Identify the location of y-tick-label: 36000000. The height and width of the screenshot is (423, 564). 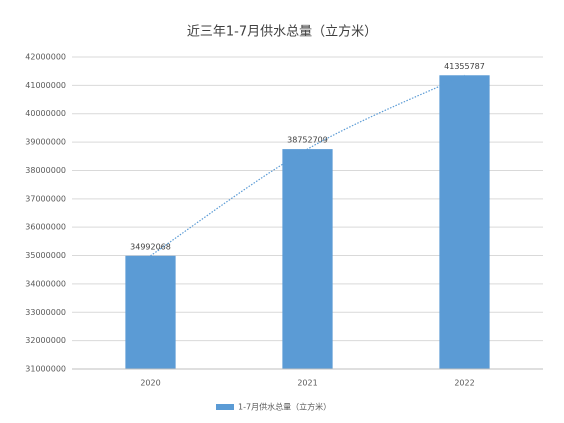
(45, 227).